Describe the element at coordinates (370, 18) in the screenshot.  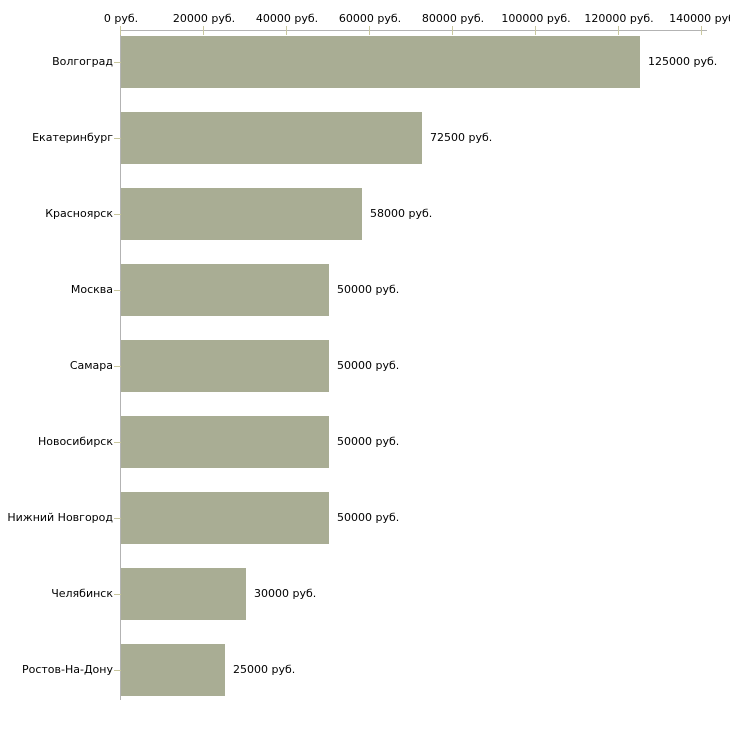
I see `x-tick-label: 60000 руб.` at that location.